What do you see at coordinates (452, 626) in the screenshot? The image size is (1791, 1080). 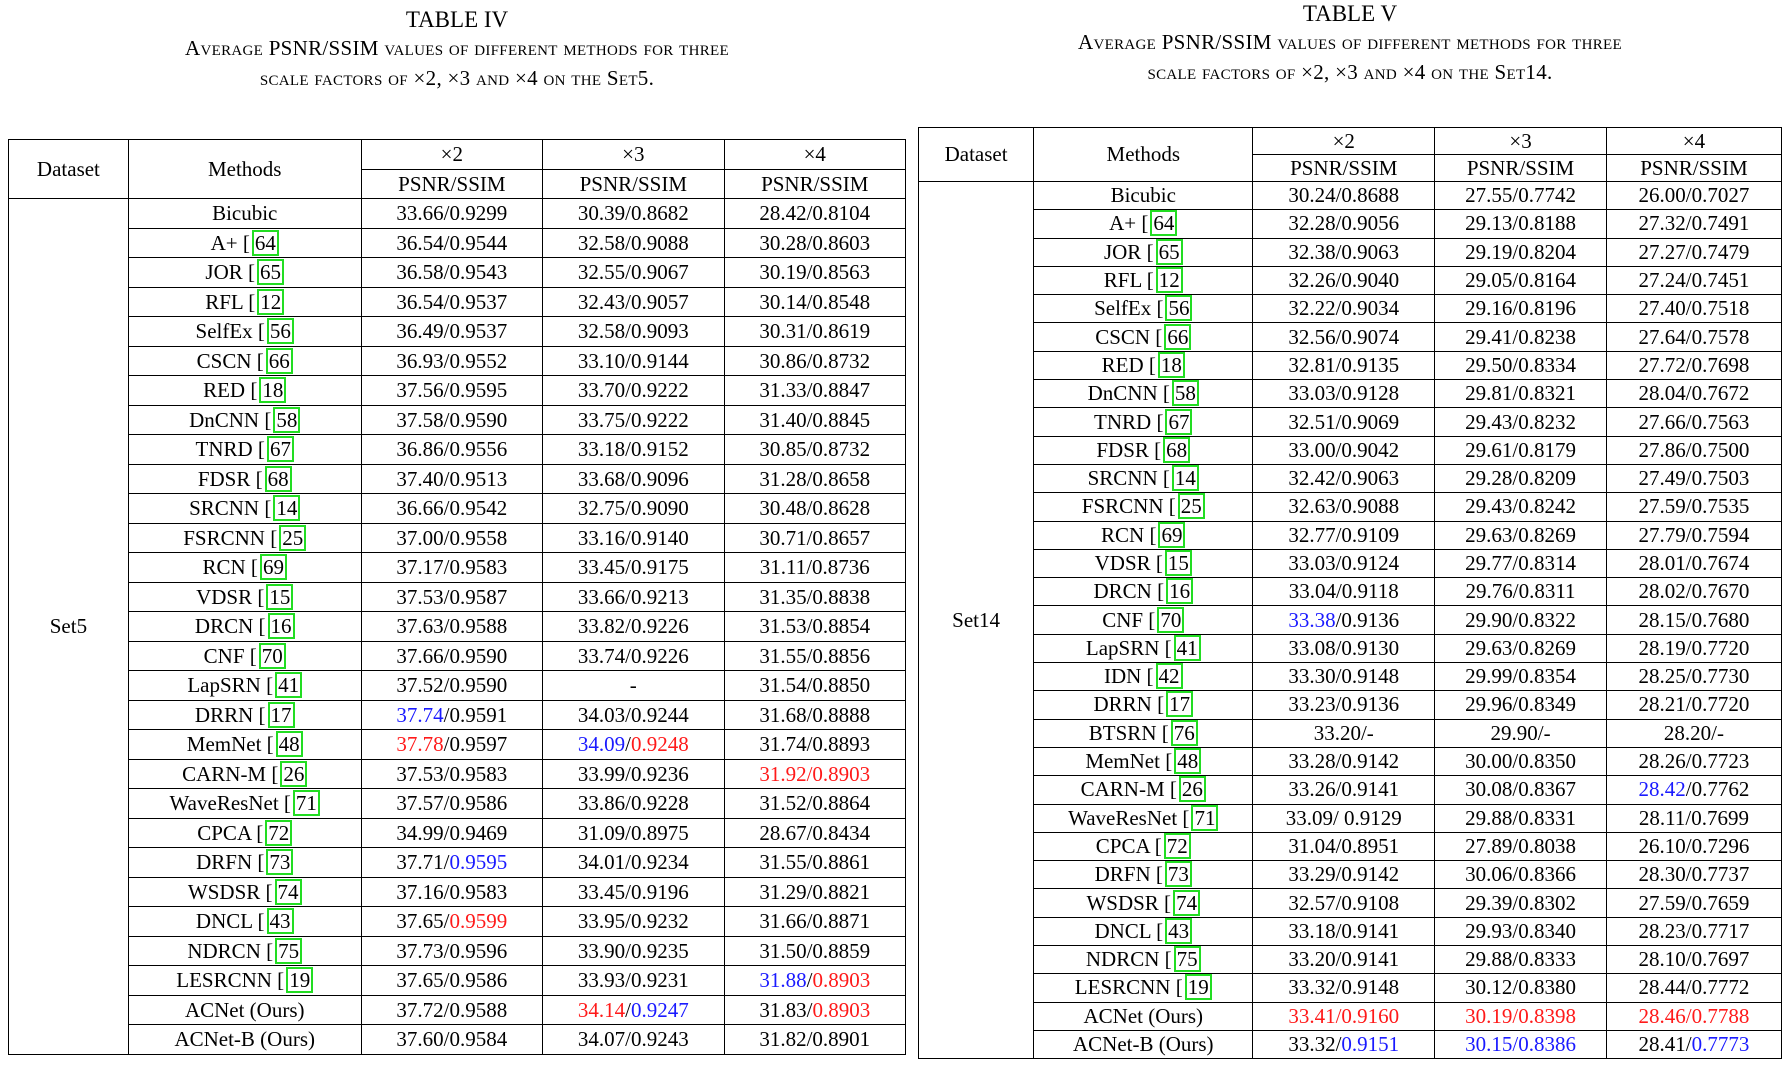 I see `result-cell-x2: 37.63/0.9588` at bounding box center [452, 626].